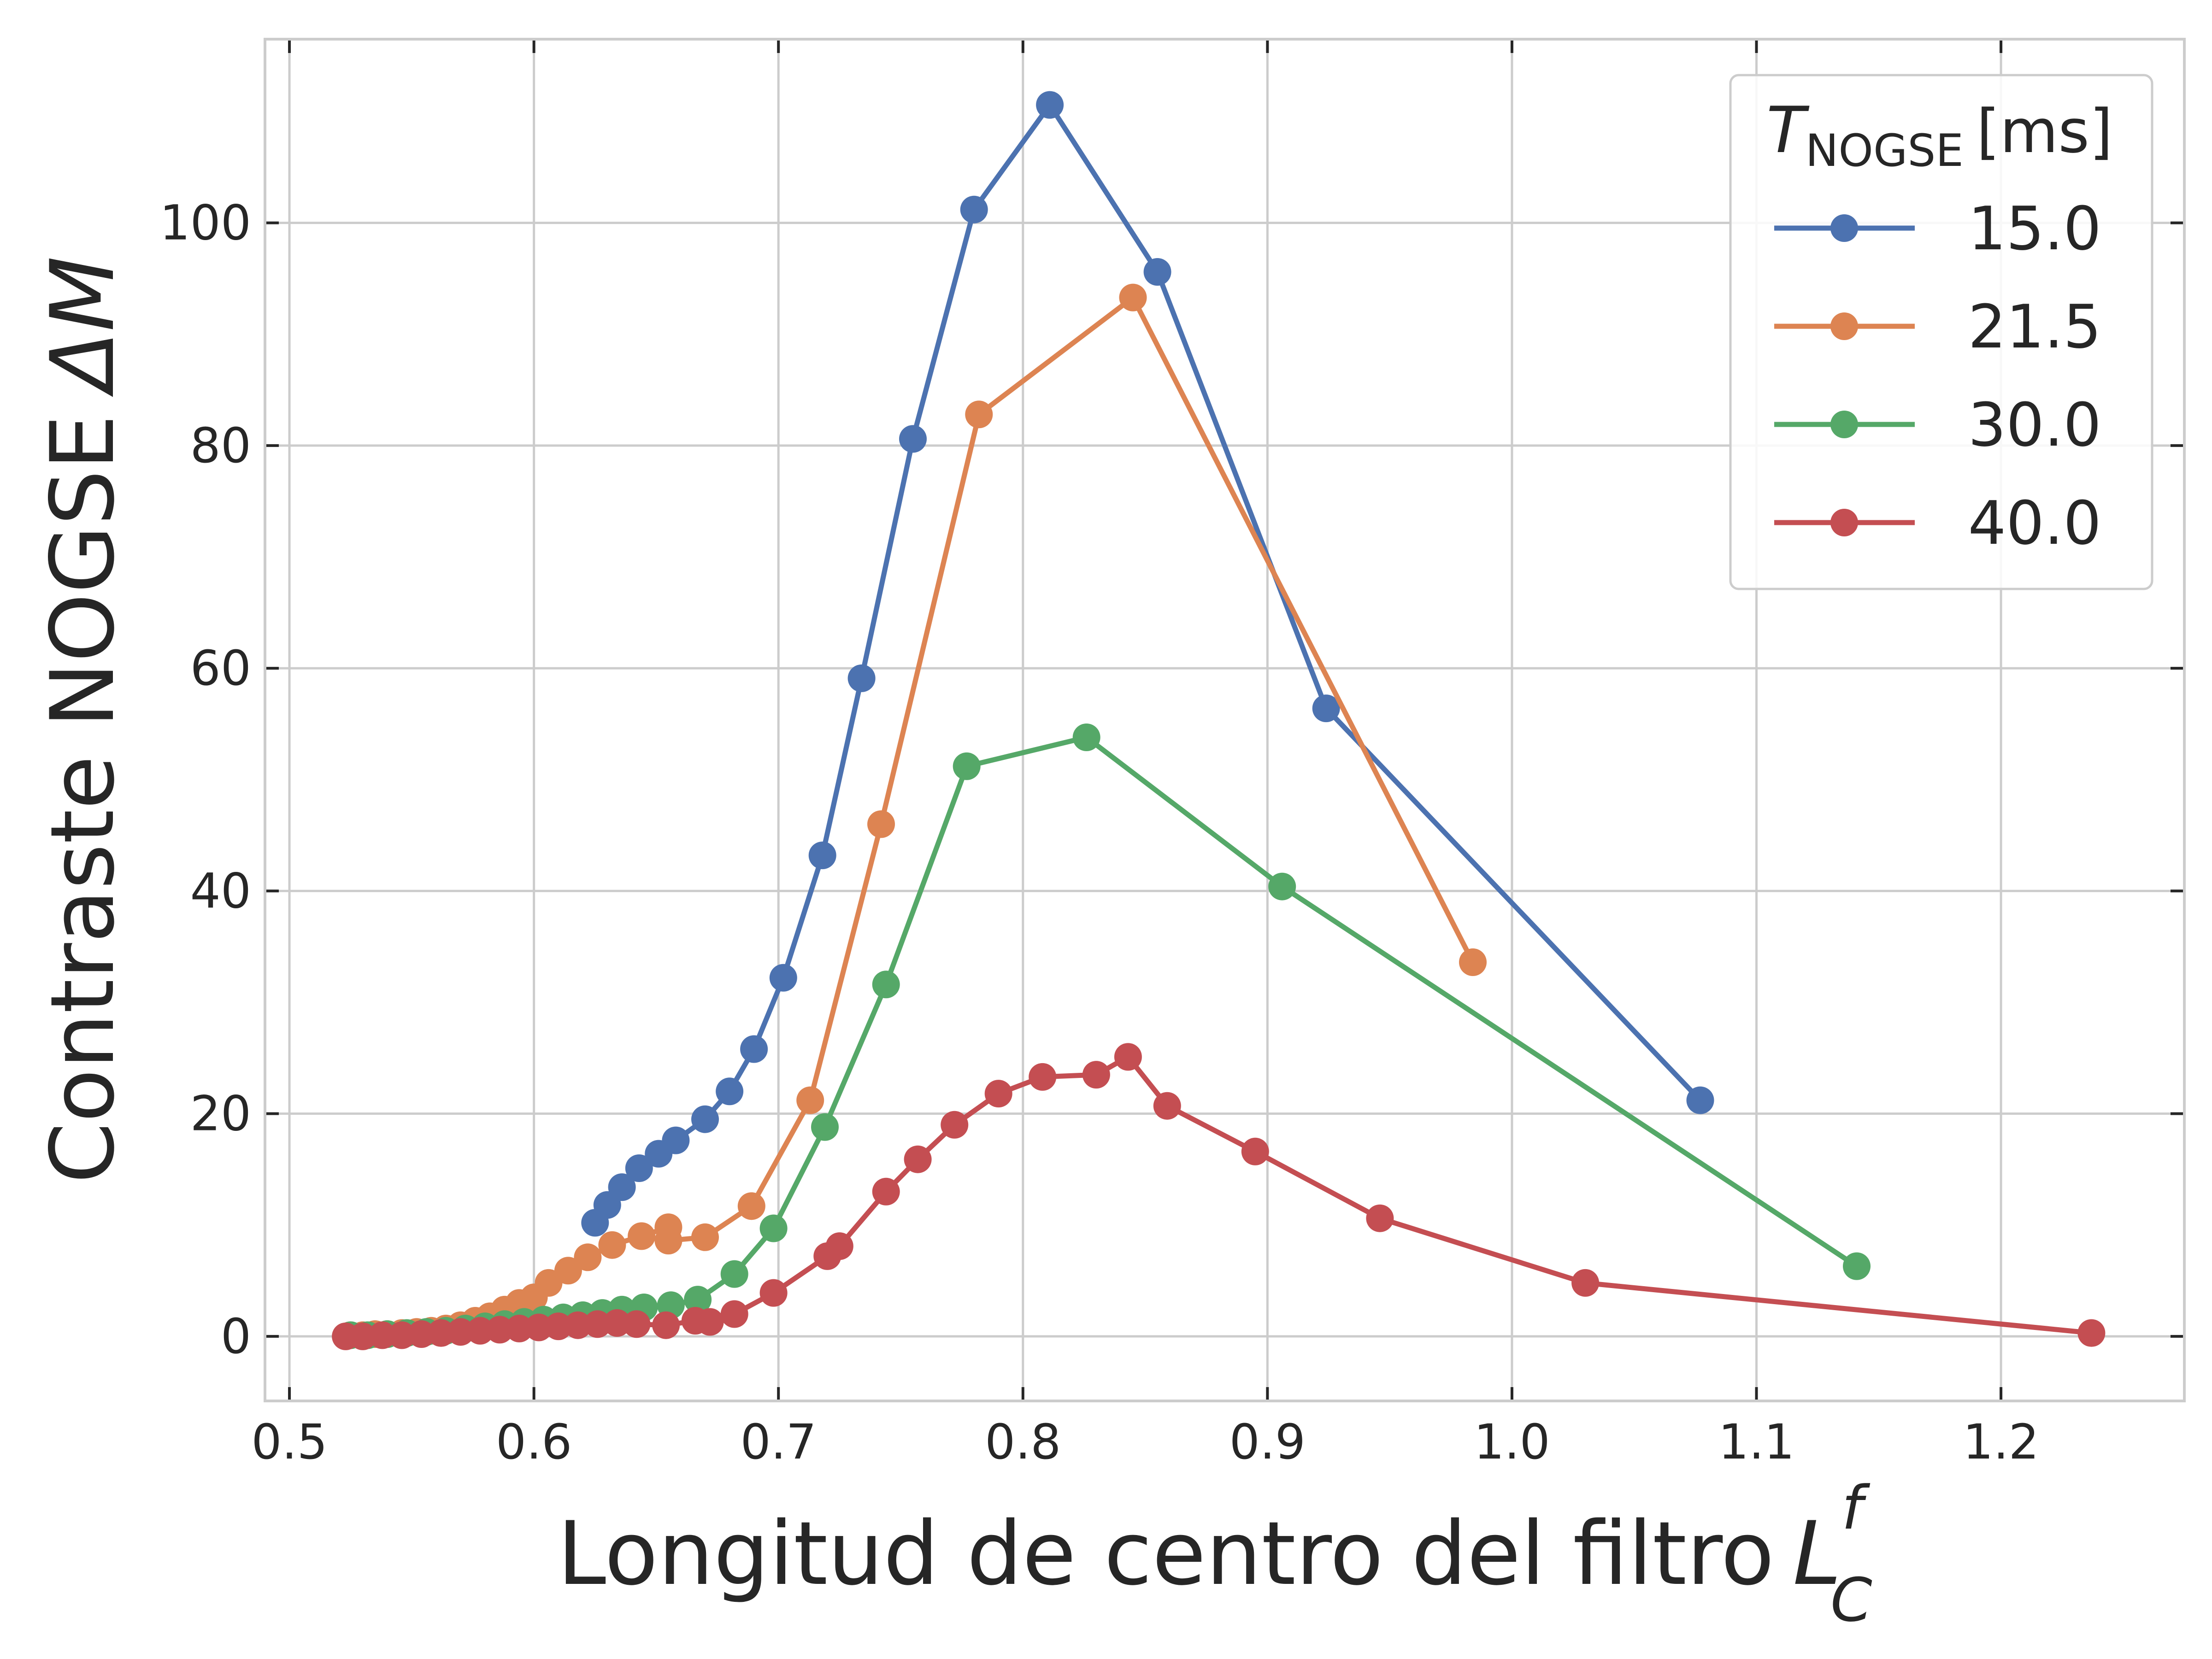  Describe the element at coordinates (1817, 1554) in the screenshot. I see `x-axis-title-symbol: L` at that location.